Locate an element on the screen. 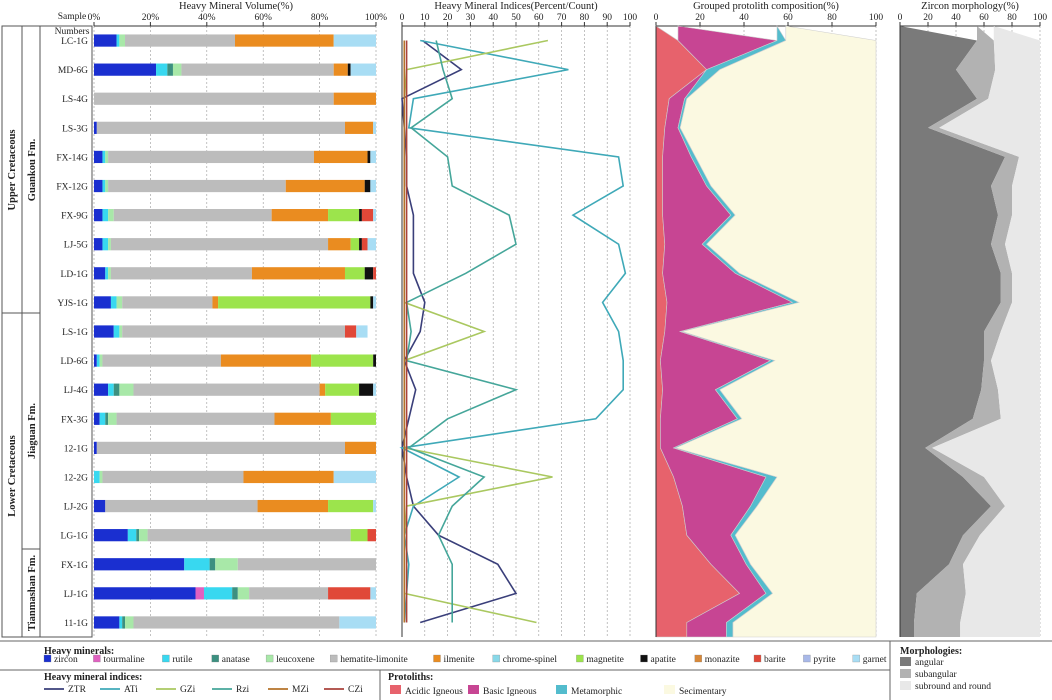  legend-header-morphologies: Morphologies: is located at coordinates (931, 651).